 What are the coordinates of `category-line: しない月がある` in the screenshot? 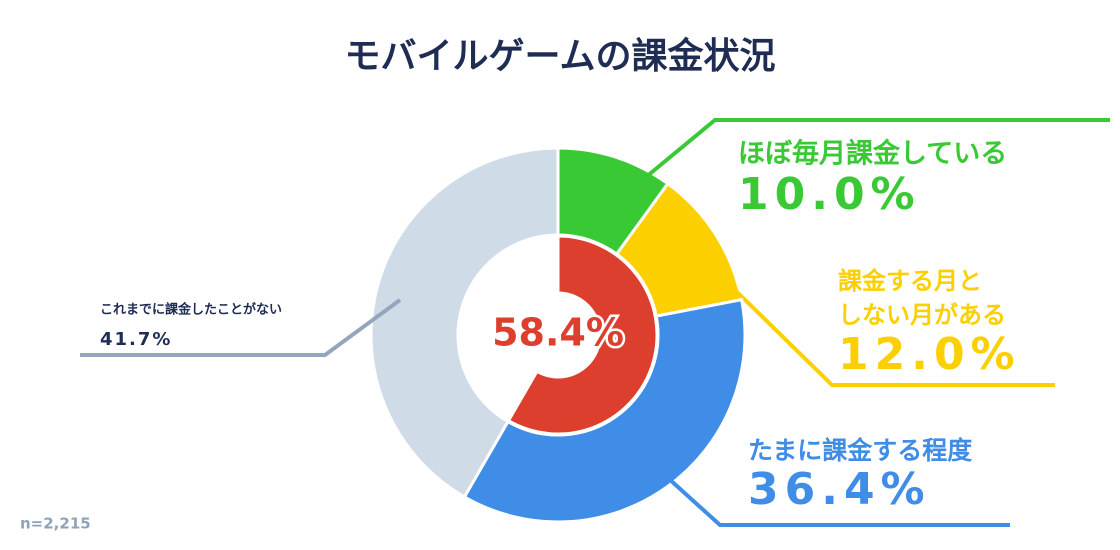 It's located at (922, 315).